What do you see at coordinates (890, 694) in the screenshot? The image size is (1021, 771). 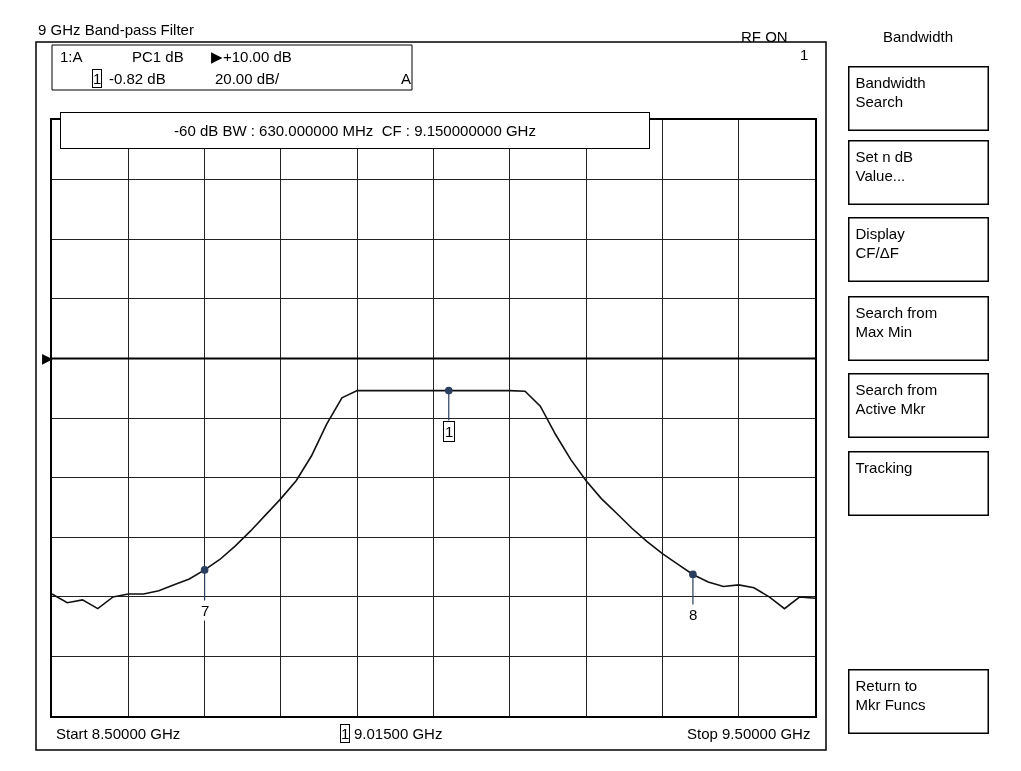 I see `text: Return to Mkr Funcs` at bounding box center [890, 694].